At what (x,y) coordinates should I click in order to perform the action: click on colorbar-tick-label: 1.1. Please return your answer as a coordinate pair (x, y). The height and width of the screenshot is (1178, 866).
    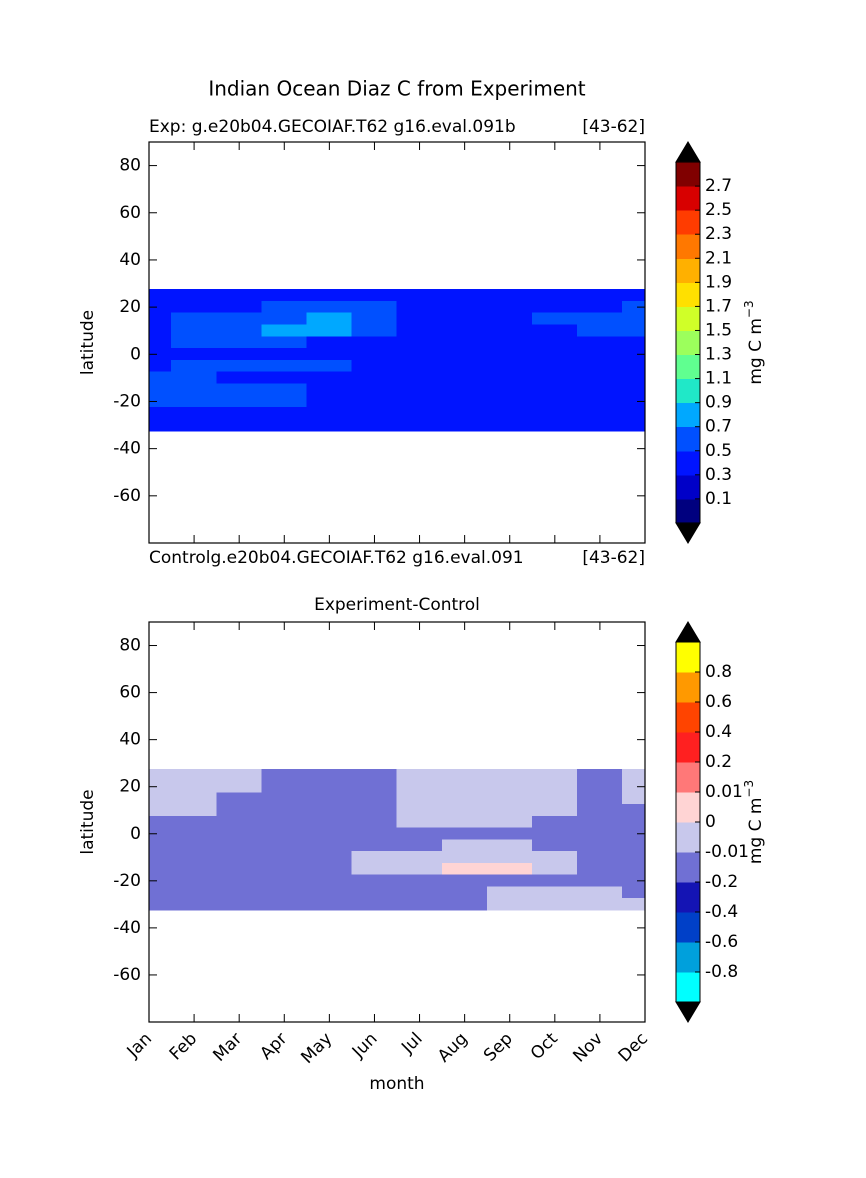
    Looking at the image, I should click on (718, 379).